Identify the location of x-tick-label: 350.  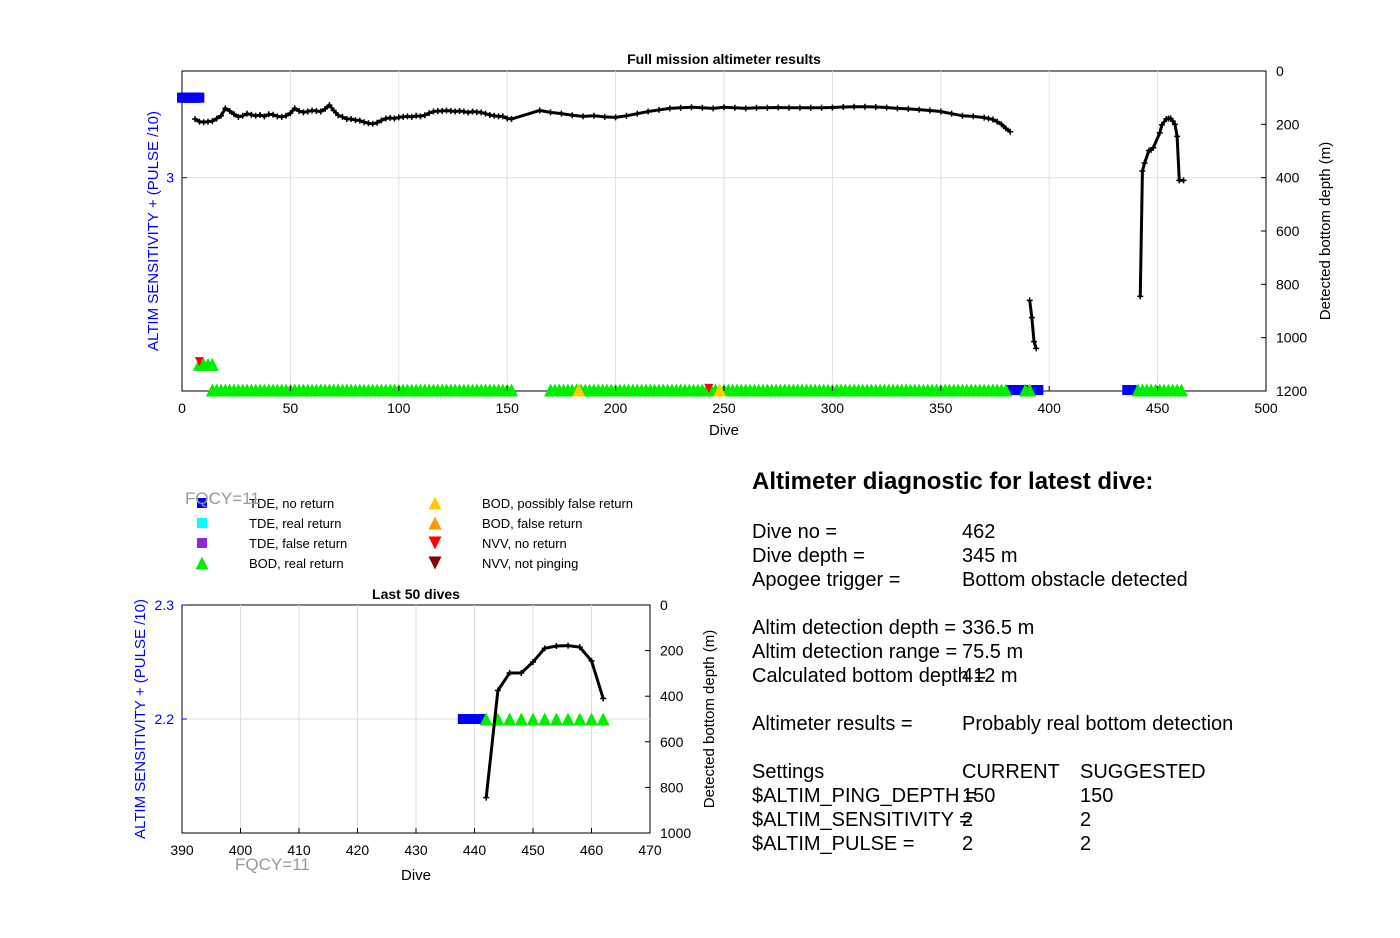
(941, 408).